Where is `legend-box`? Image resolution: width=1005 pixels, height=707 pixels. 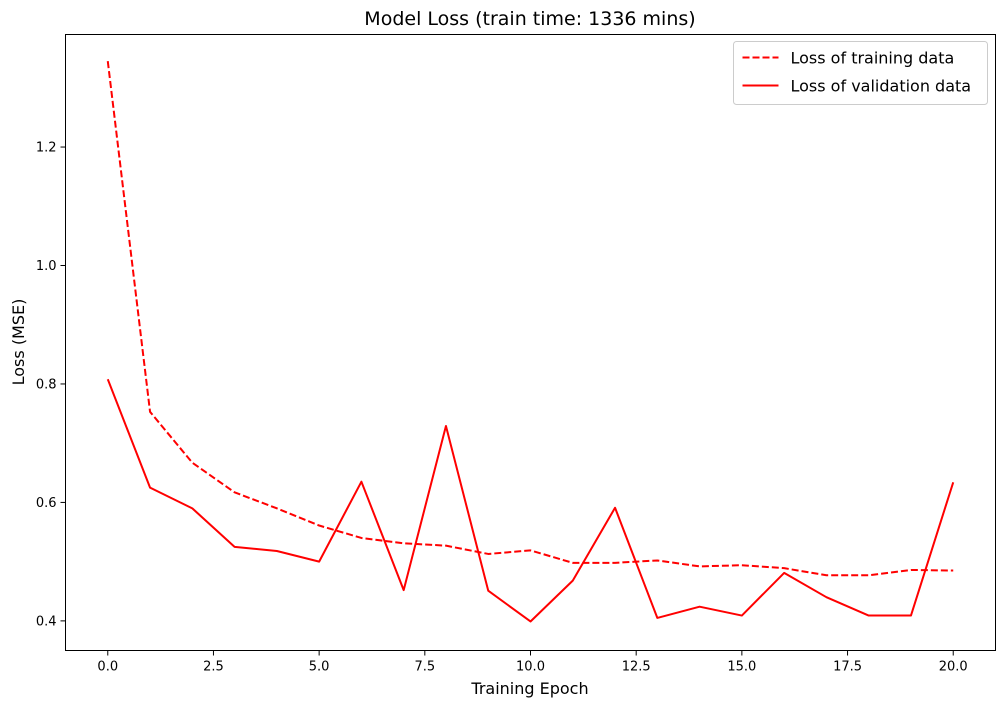
legend-box is located at coordinates (860, 73).